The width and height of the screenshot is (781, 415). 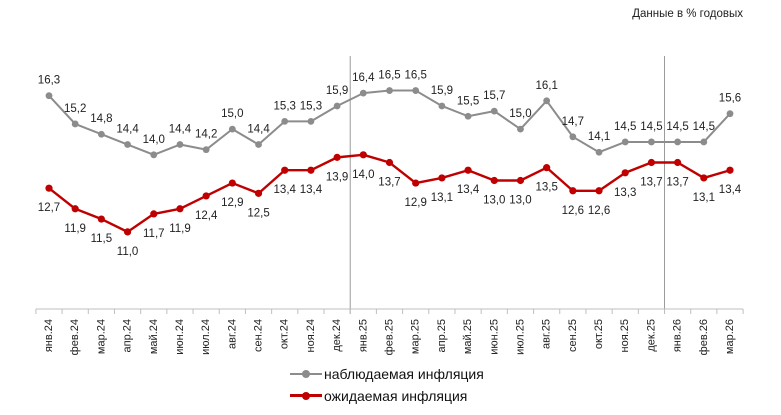 I want to click on legend-swatch-expected, so click(x=306, y=396).